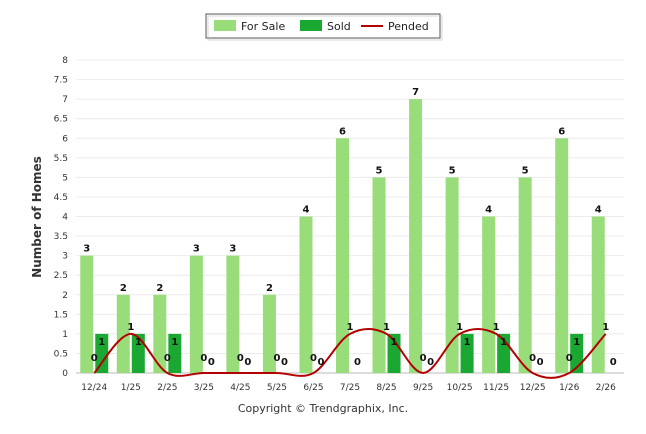  Describe the element at coordinates (65, 335) in the screenshot. I see `y-tick-label: 1` at that location.